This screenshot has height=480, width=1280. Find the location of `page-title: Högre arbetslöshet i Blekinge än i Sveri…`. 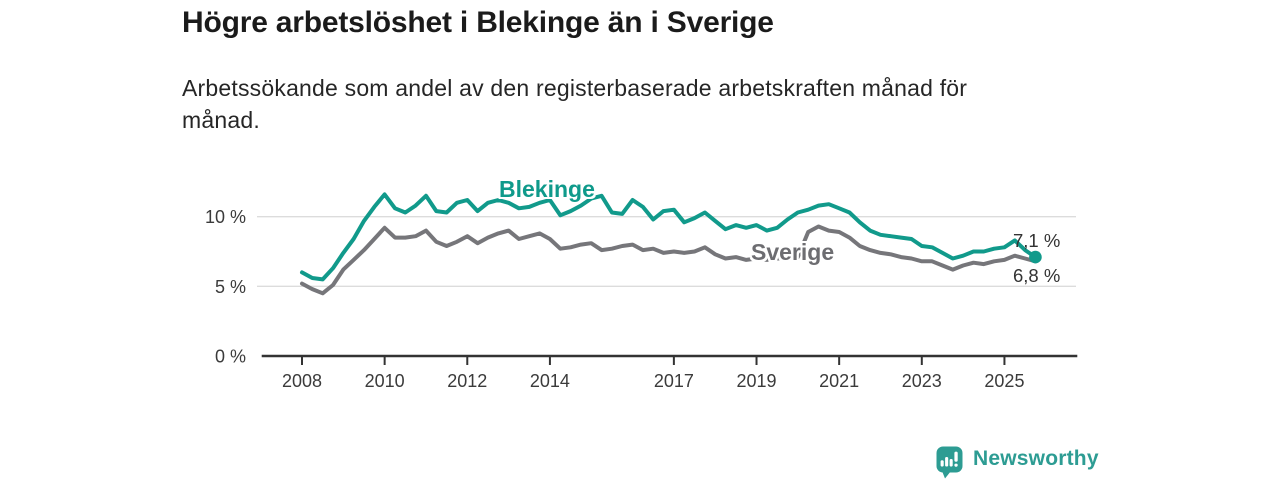

page-title: Högre arbetslöshet i Blekinge än i Sveri… is located at coordinates (478, 22).